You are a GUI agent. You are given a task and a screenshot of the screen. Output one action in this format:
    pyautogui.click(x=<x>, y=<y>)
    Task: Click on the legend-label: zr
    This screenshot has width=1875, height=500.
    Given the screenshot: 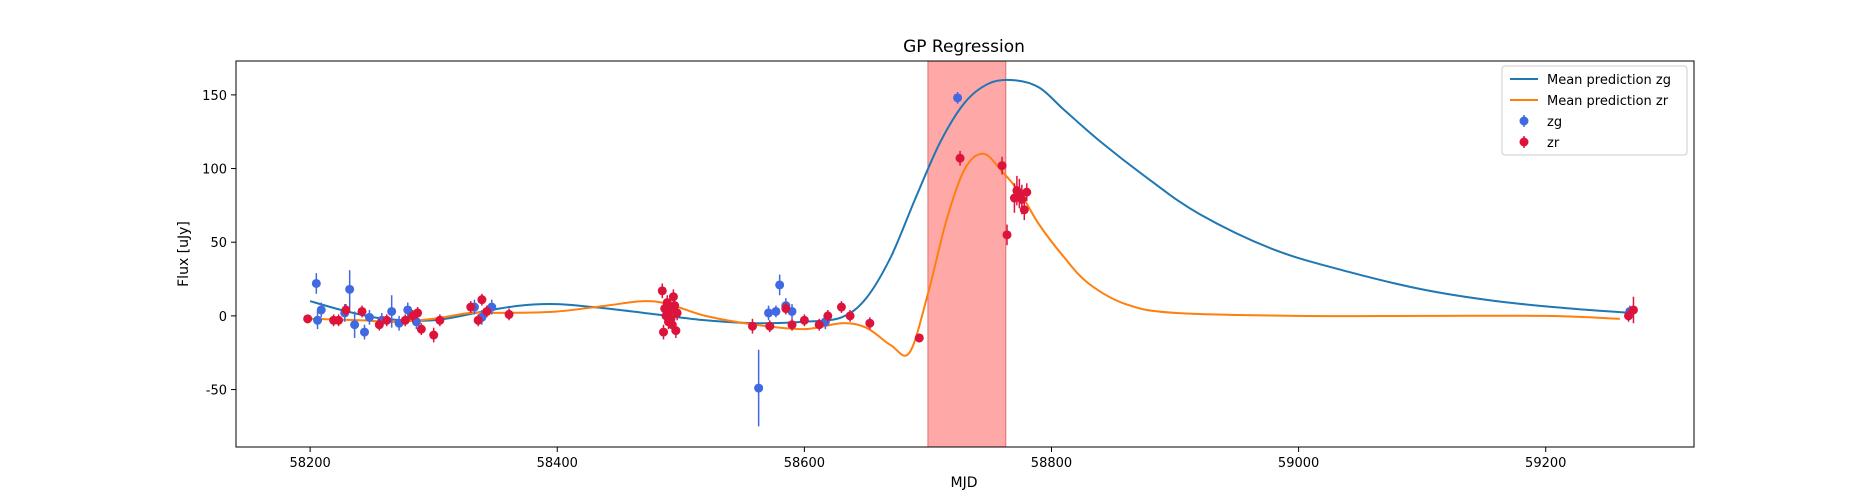 What is the action you would take?
    pyautogui.click(x=1553, y=143)
    